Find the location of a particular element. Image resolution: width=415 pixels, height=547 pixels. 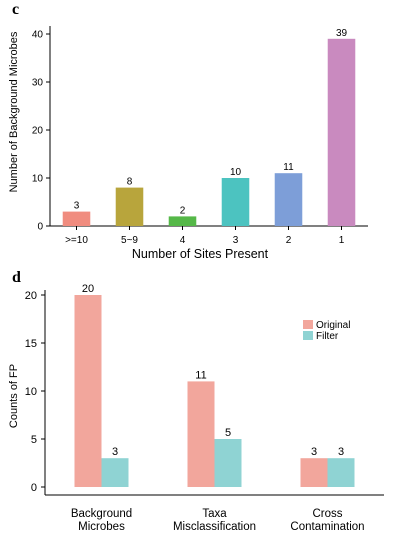

panel-c-data-label: 3 is located at coordinates (77, 206).